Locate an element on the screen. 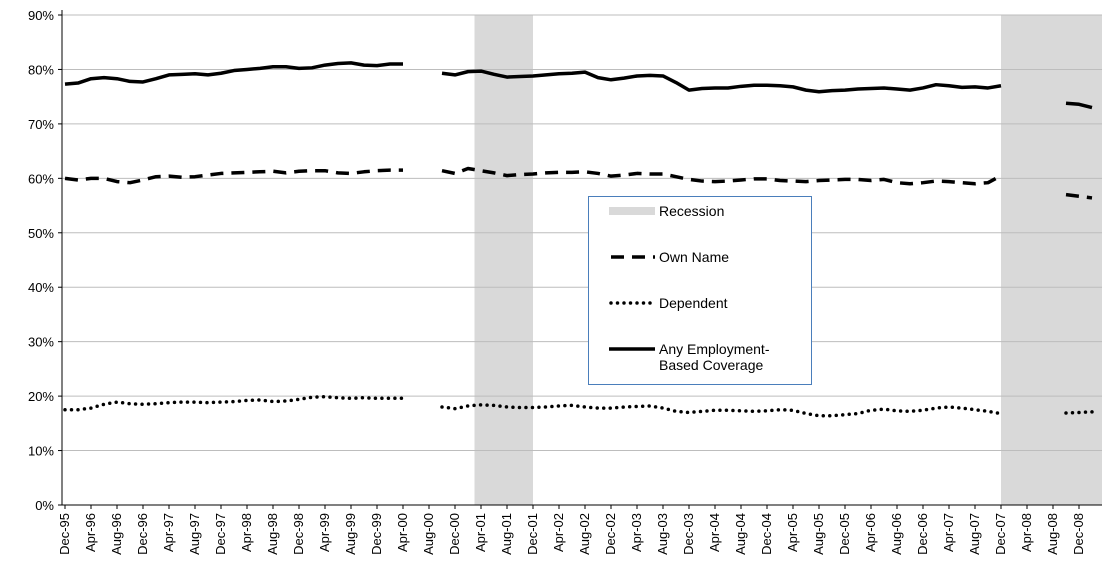  x-tick-label: Dec-95 is located at coordinates (64, 534).